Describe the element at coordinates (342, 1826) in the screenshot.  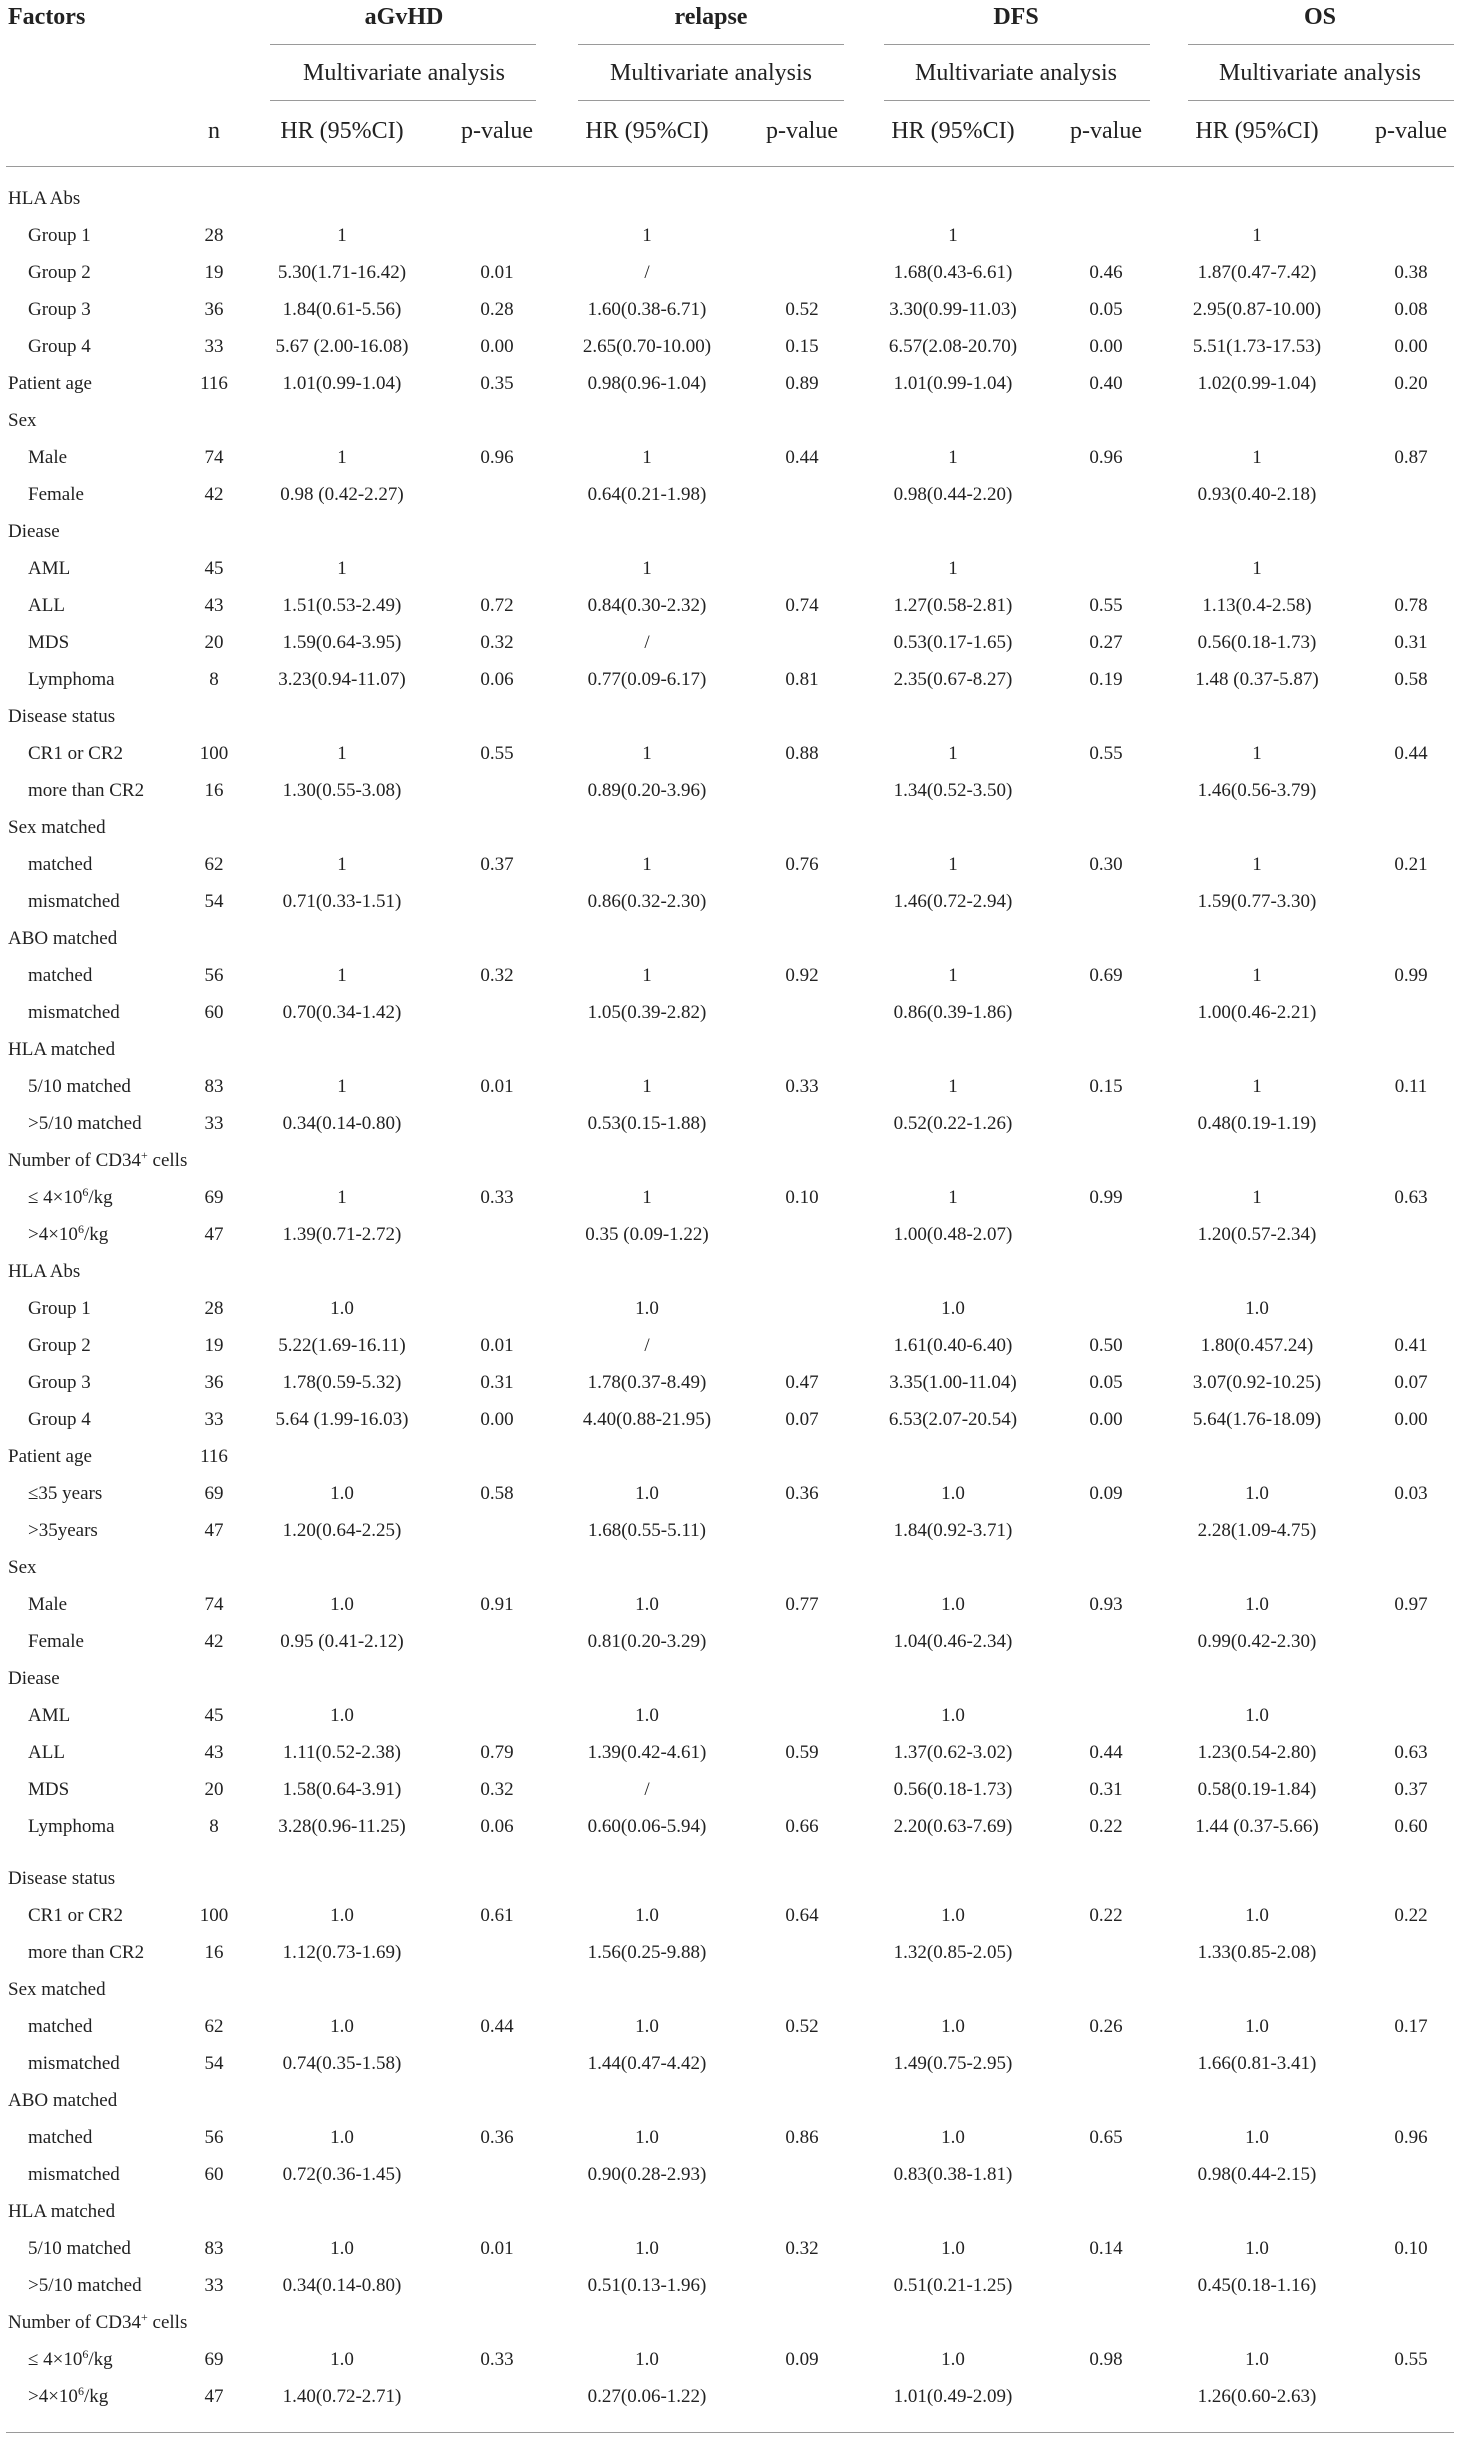
I see `cell-a-hr: 3.28(0.96-11.25)` at that location.